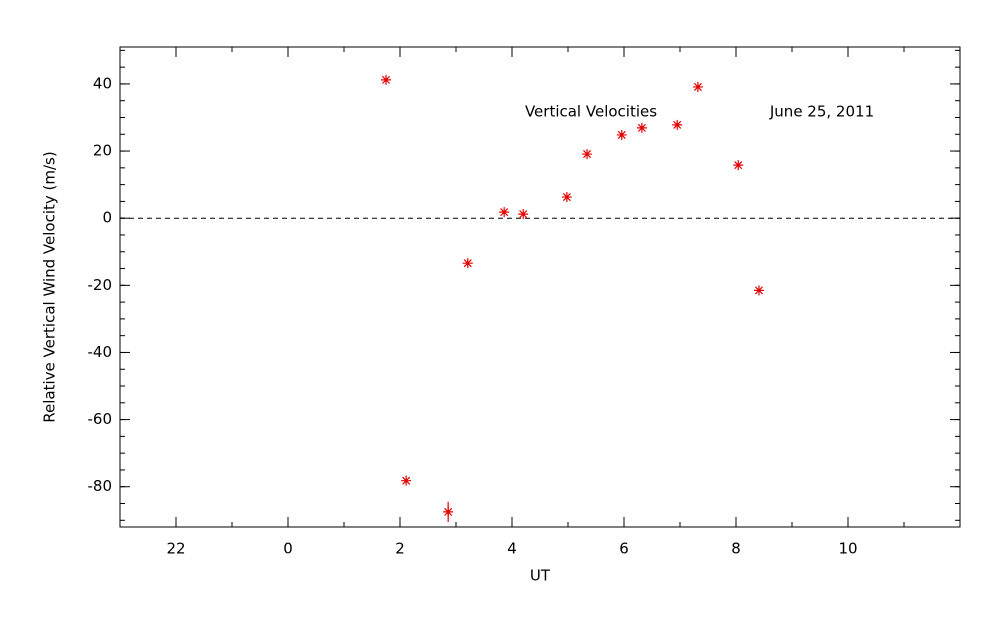  I want to click on x-tick-label: 6, so click(624, 549).